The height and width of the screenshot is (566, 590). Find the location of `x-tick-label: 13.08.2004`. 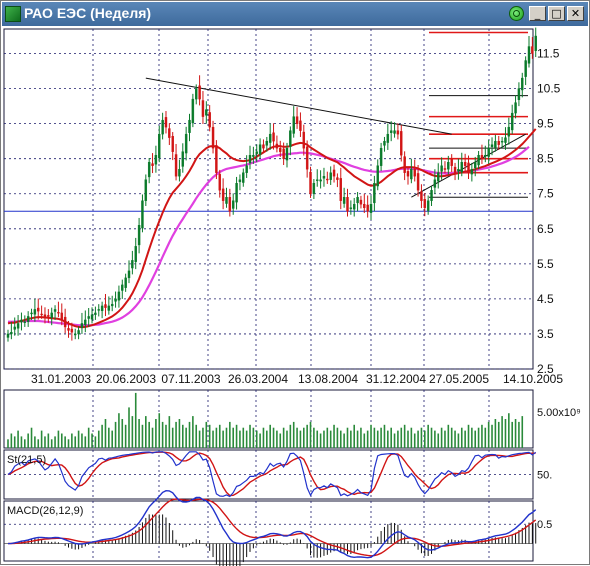

x-tick-label: 13.08.2004 is located at coordinates (328, 379).